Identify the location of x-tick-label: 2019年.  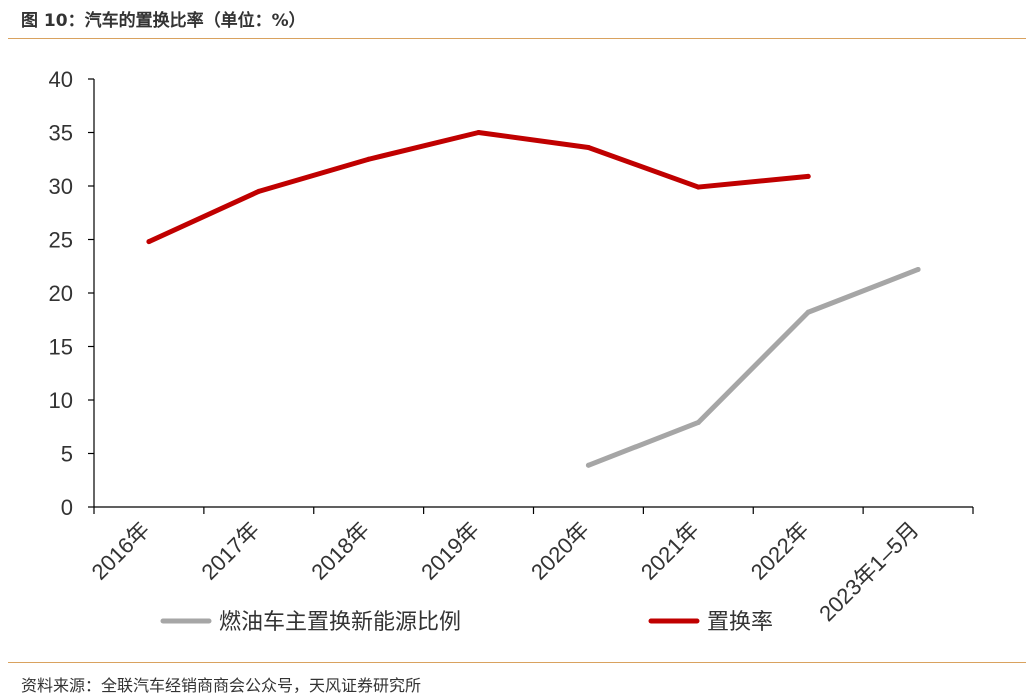
(450, 551).